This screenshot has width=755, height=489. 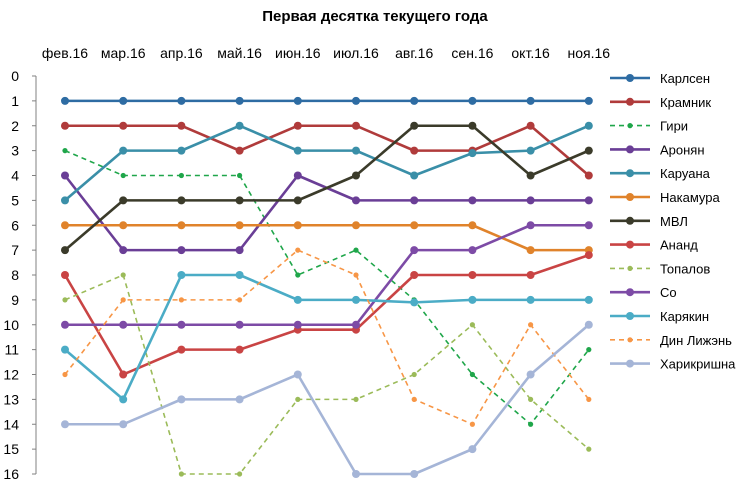 I want to click on y-tick-label: 2, so click(x=15, y=126).